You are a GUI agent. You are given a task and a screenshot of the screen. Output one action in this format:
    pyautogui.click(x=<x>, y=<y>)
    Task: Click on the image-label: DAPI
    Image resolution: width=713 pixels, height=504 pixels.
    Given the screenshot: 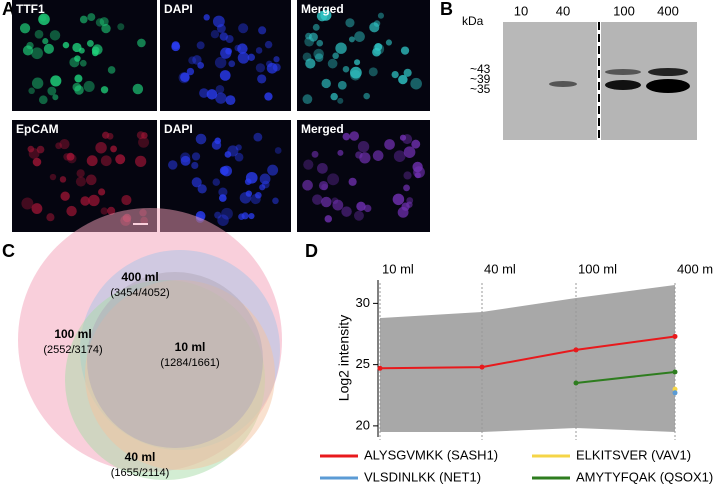 What is the action you would take?
    pyautogui.click(x=178, y=129)
    